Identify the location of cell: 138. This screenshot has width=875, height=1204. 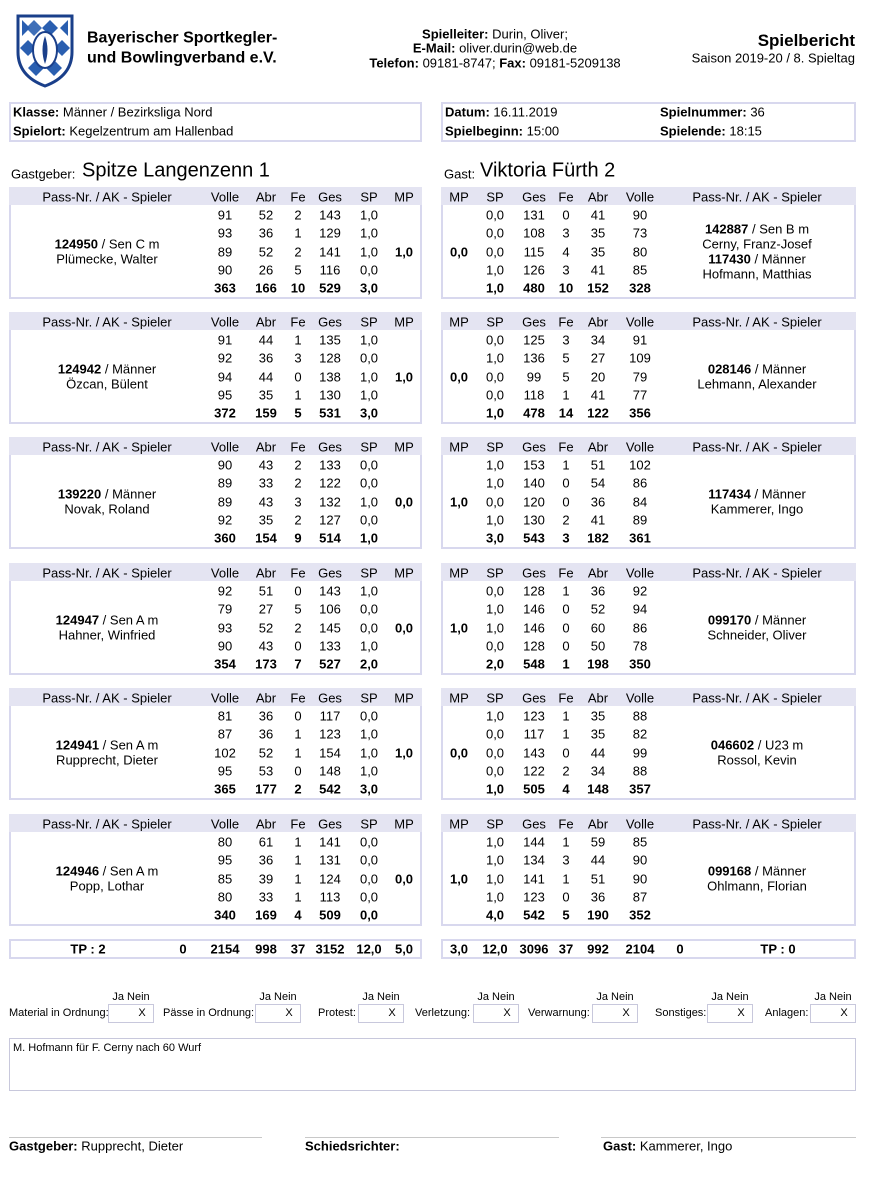
(330, 376).